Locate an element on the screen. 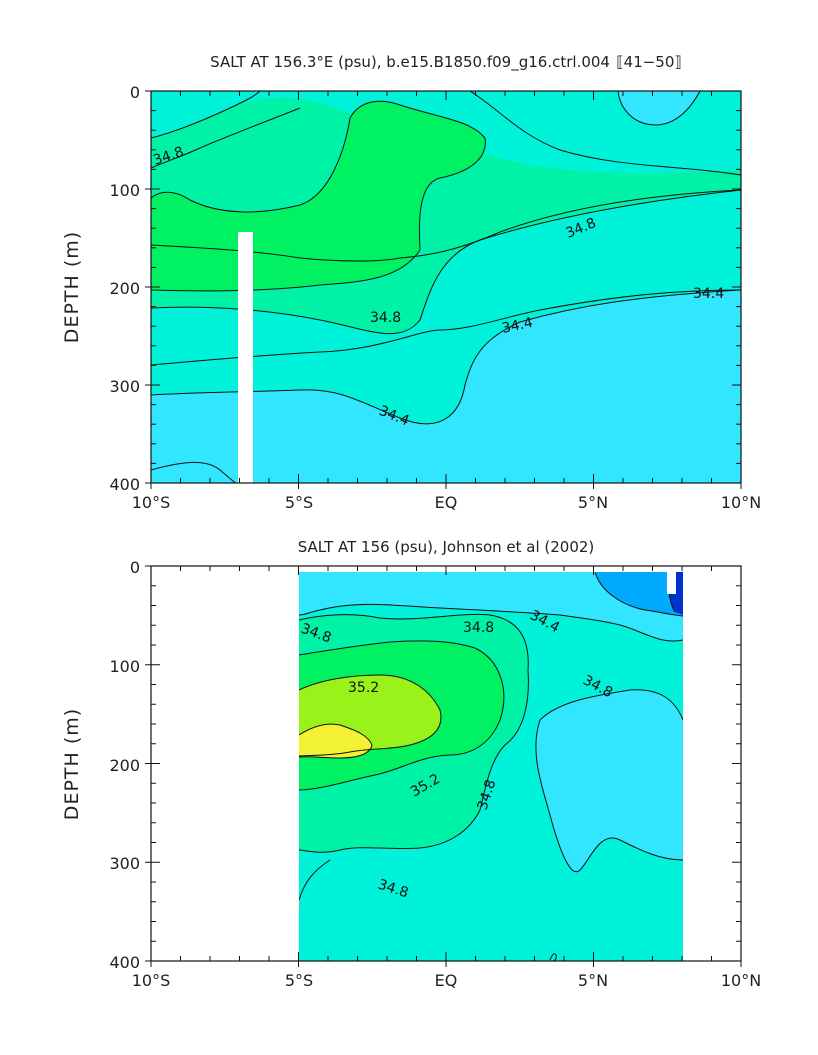 This screenshot has width=818, height=1055. top-fill-low-surface is located at coordinates (659, 108).